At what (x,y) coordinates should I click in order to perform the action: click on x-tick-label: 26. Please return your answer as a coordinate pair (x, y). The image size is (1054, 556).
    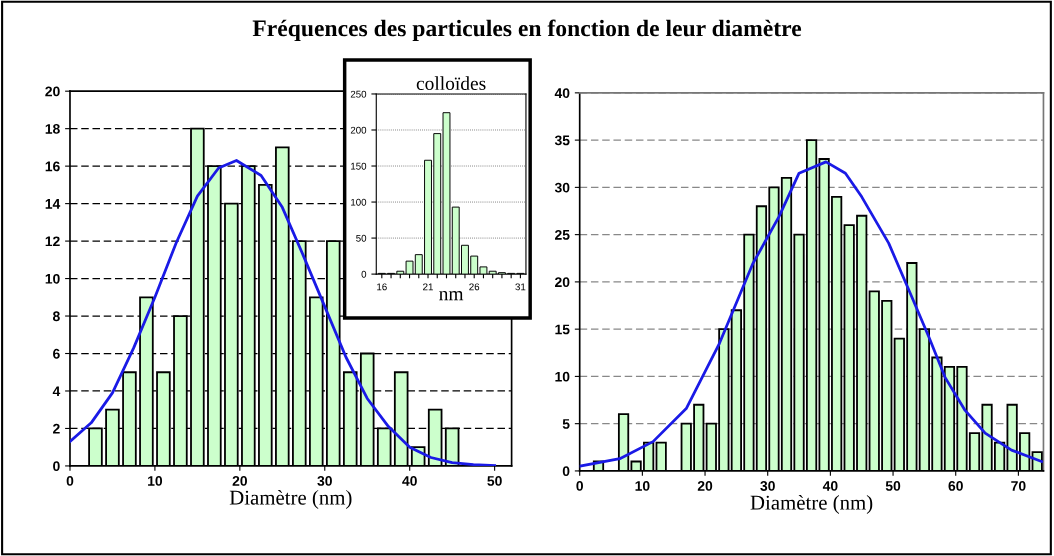
    Looking at the image, I should click on (474, 287).